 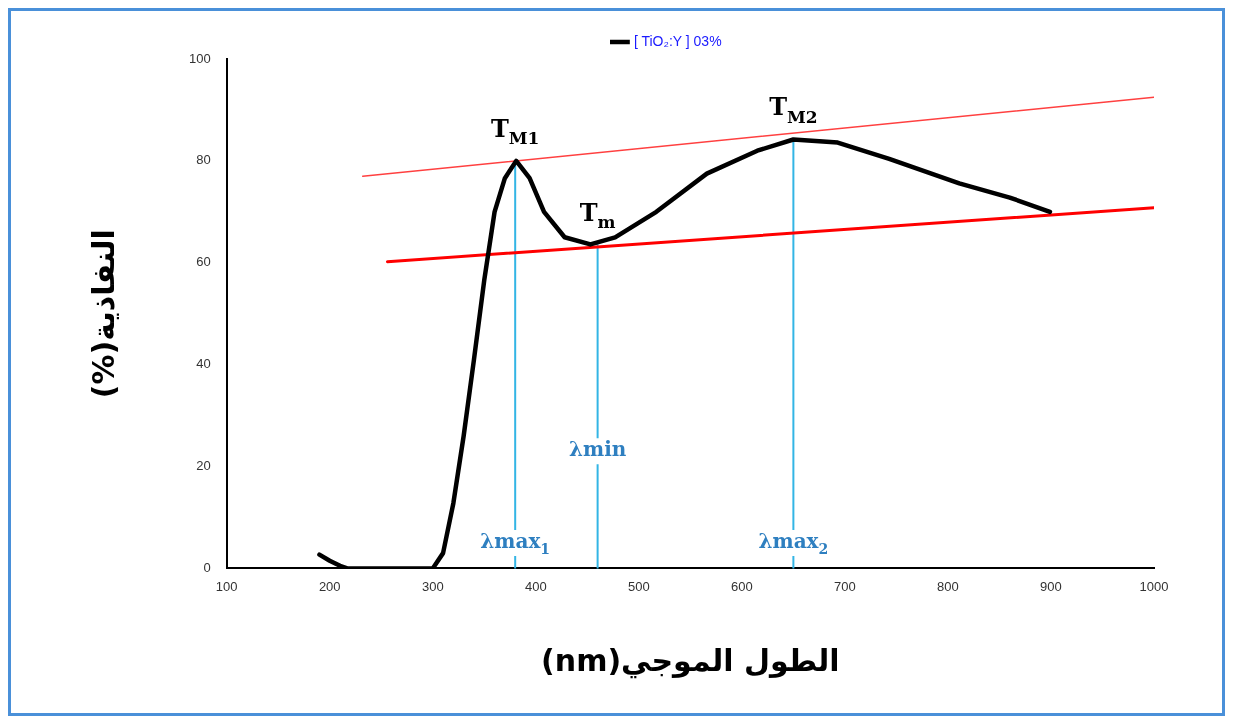 I want to click on x-tick-label: 300, so click(x=432, y=586).